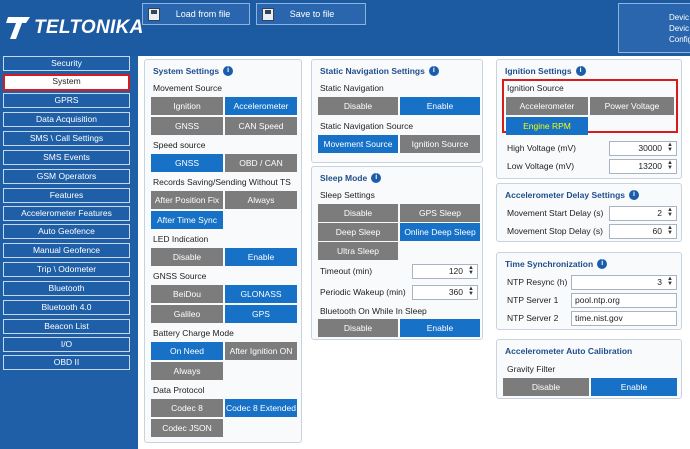 Image resolution: width=690 pixels, height=449 pixels. What do you see at coordinates (643, 213) in the screenshot?
I see `movement-start-delay-input: 2 ▲ ▼` at bounding box center [643, 213].